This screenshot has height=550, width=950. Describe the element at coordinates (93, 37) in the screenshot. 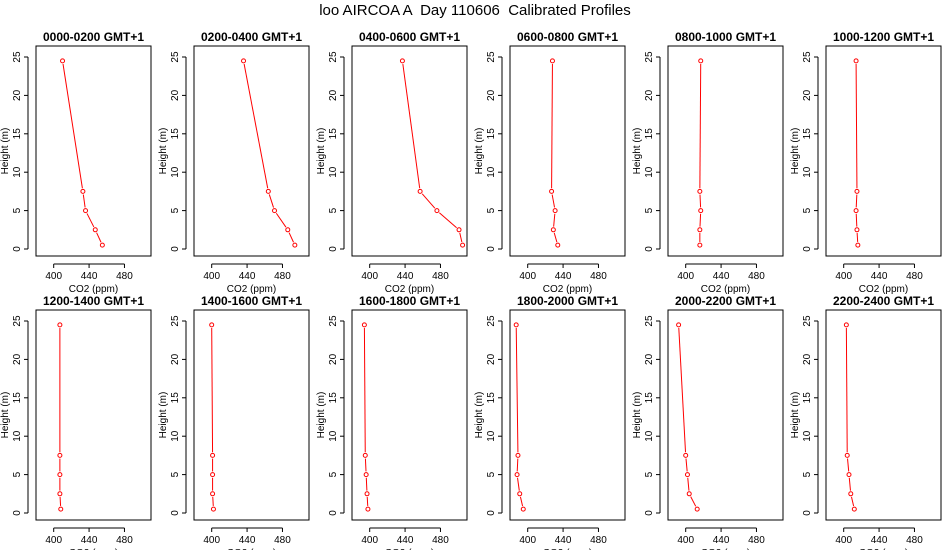

I see `panel-title: 0000-0200 GMT+1` at that location.